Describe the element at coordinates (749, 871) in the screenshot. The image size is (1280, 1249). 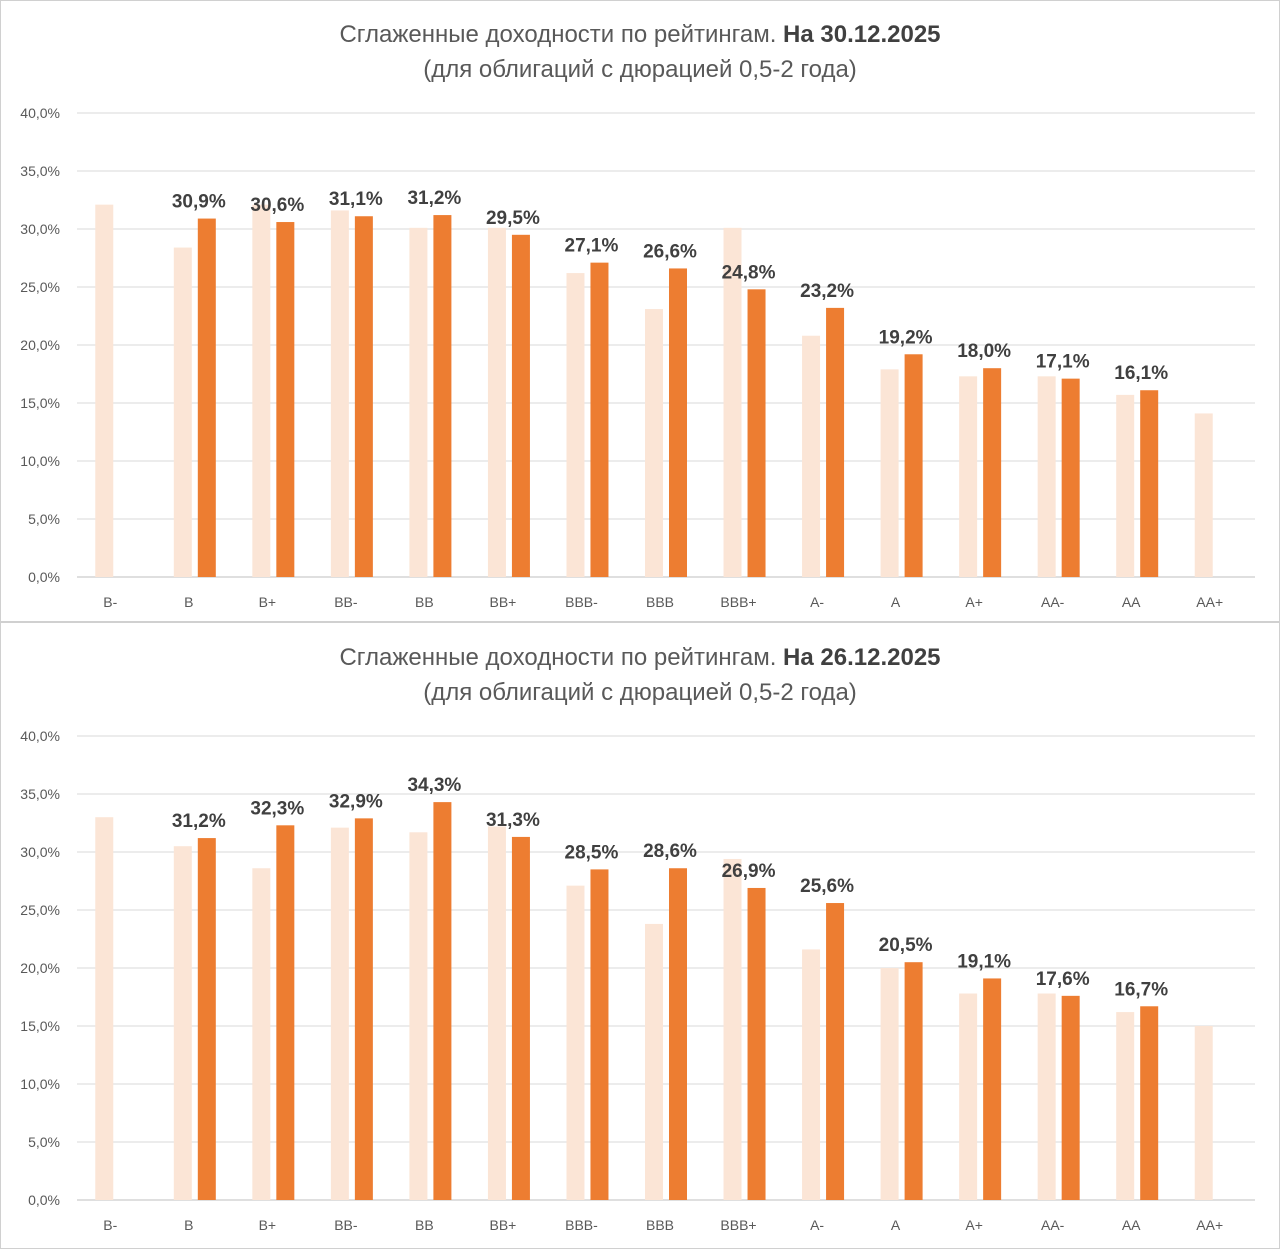
I see `data-label: 26,9%` at that location.